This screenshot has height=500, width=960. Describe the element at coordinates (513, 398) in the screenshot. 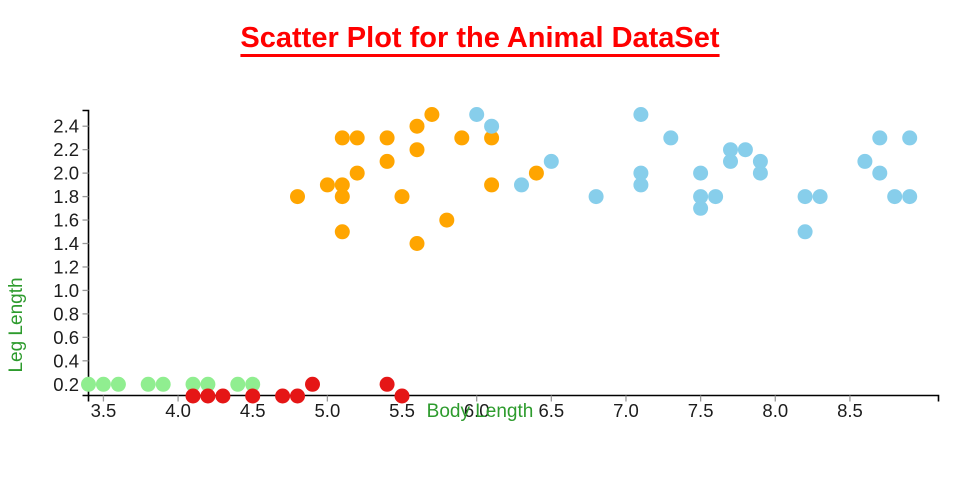

I see `x-axis-spine` at that location.